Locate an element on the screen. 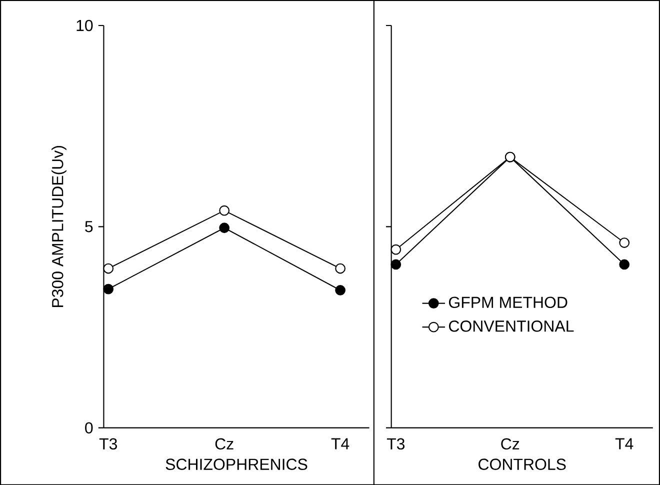 This screenshot has height=485, width=660. legend-label: CONVENTIONAL is located at coordinates (511, 326).